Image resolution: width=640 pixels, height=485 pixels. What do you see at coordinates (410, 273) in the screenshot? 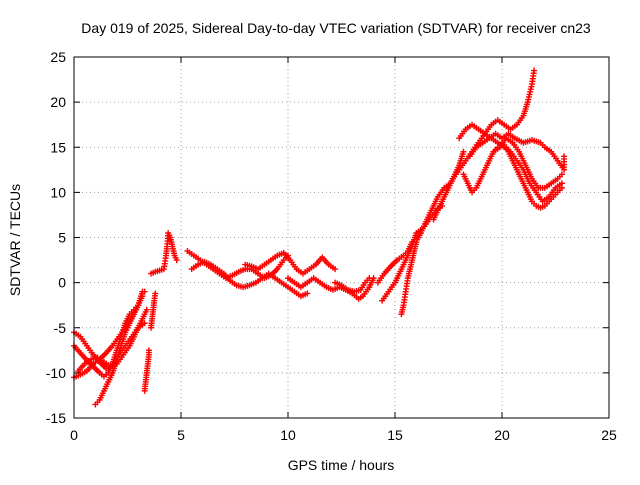
I see `series-track-p` at bounding box center [410, 273].